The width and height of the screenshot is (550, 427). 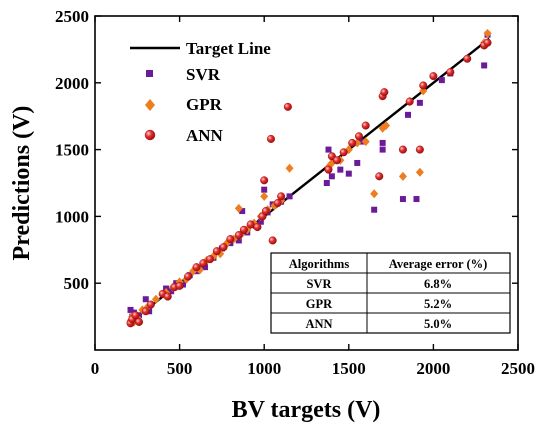 I want to click on y-tick-label: 2000, so click(x=72, y=83).